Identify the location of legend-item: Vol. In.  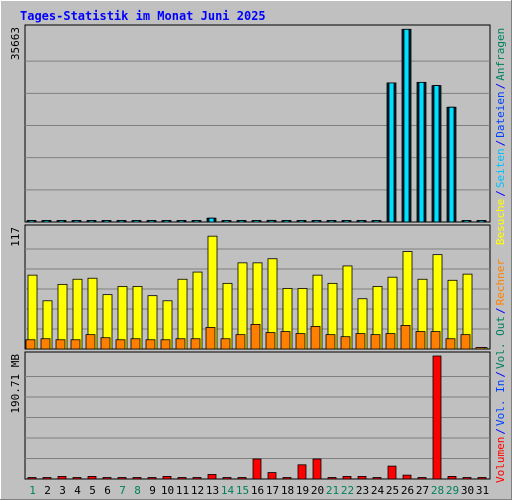
(500, 403).